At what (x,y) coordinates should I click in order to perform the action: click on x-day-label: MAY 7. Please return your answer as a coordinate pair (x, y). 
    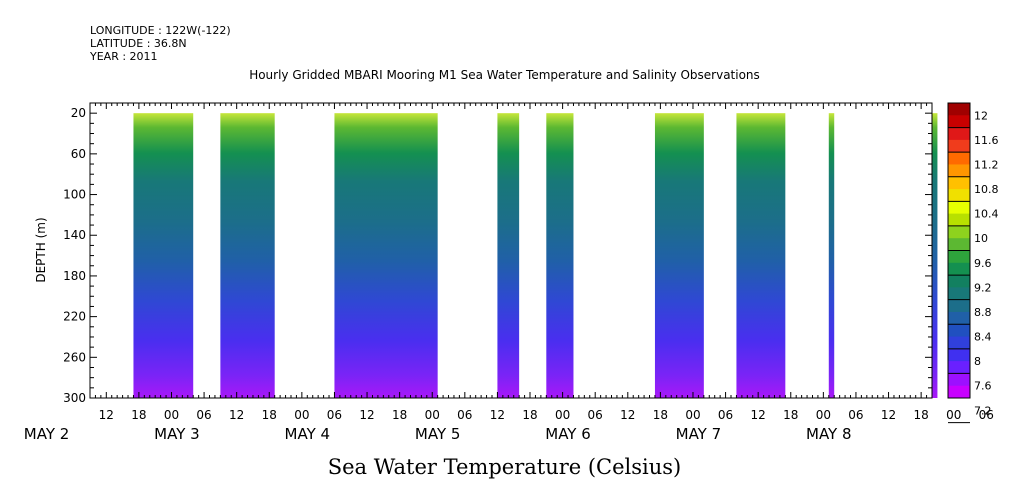
    Looking at the image, I should click on (699, 434).